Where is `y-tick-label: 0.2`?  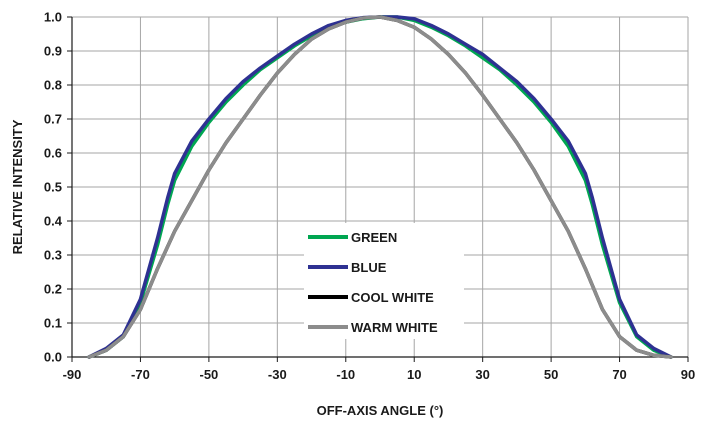 y-tick-label: 0.2 is located at coordinates (53, 289).